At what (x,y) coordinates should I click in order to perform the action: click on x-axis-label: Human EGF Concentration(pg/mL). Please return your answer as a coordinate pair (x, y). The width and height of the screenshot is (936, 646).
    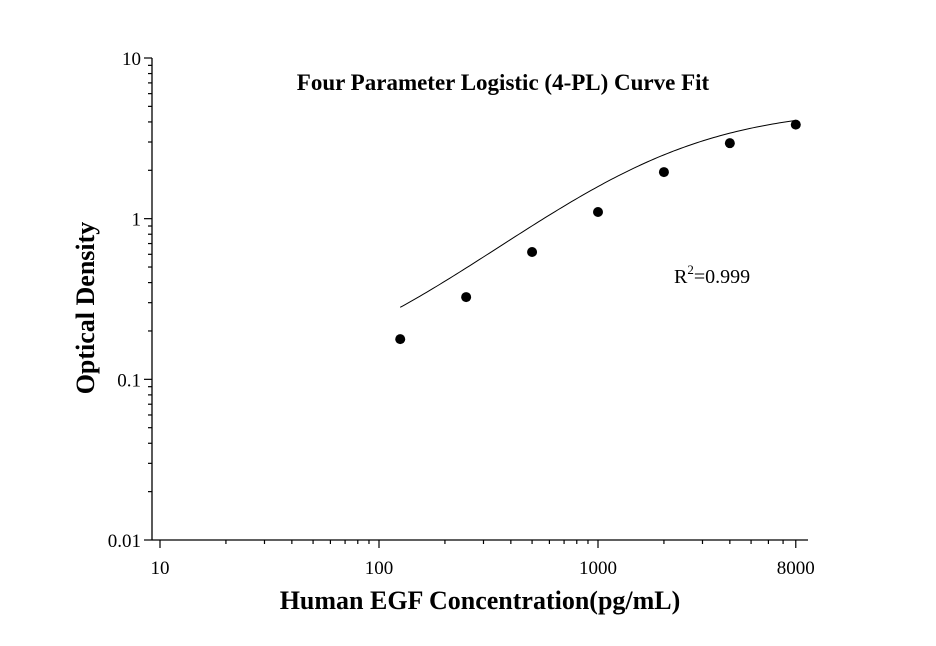
    Looking at the image, I should click on (480, 600).